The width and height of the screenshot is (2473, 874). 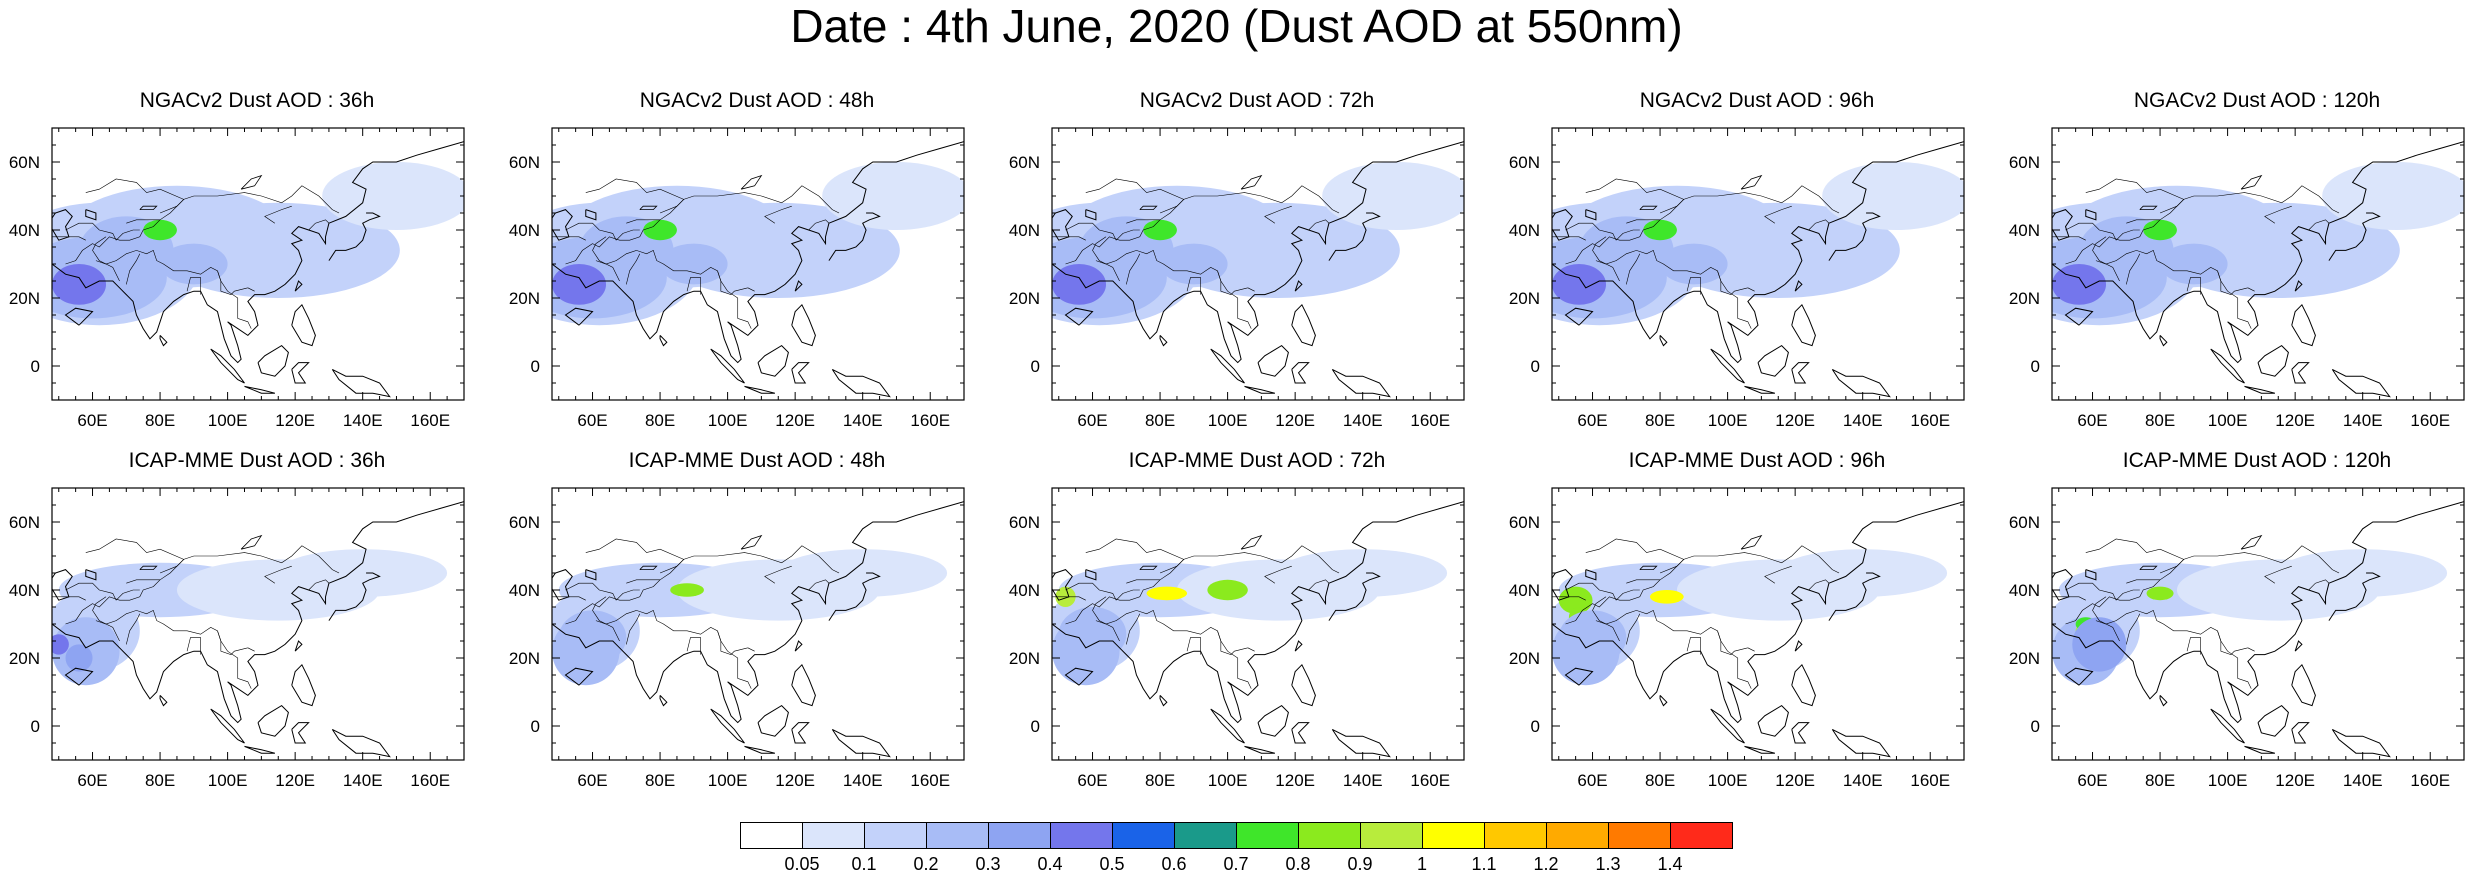 What do you see at coordinates (1757, 460) in the screenshot?
I see `panel-title: ICAP-MME Dust AOD : 96h` at bounding box center [1757, 460].